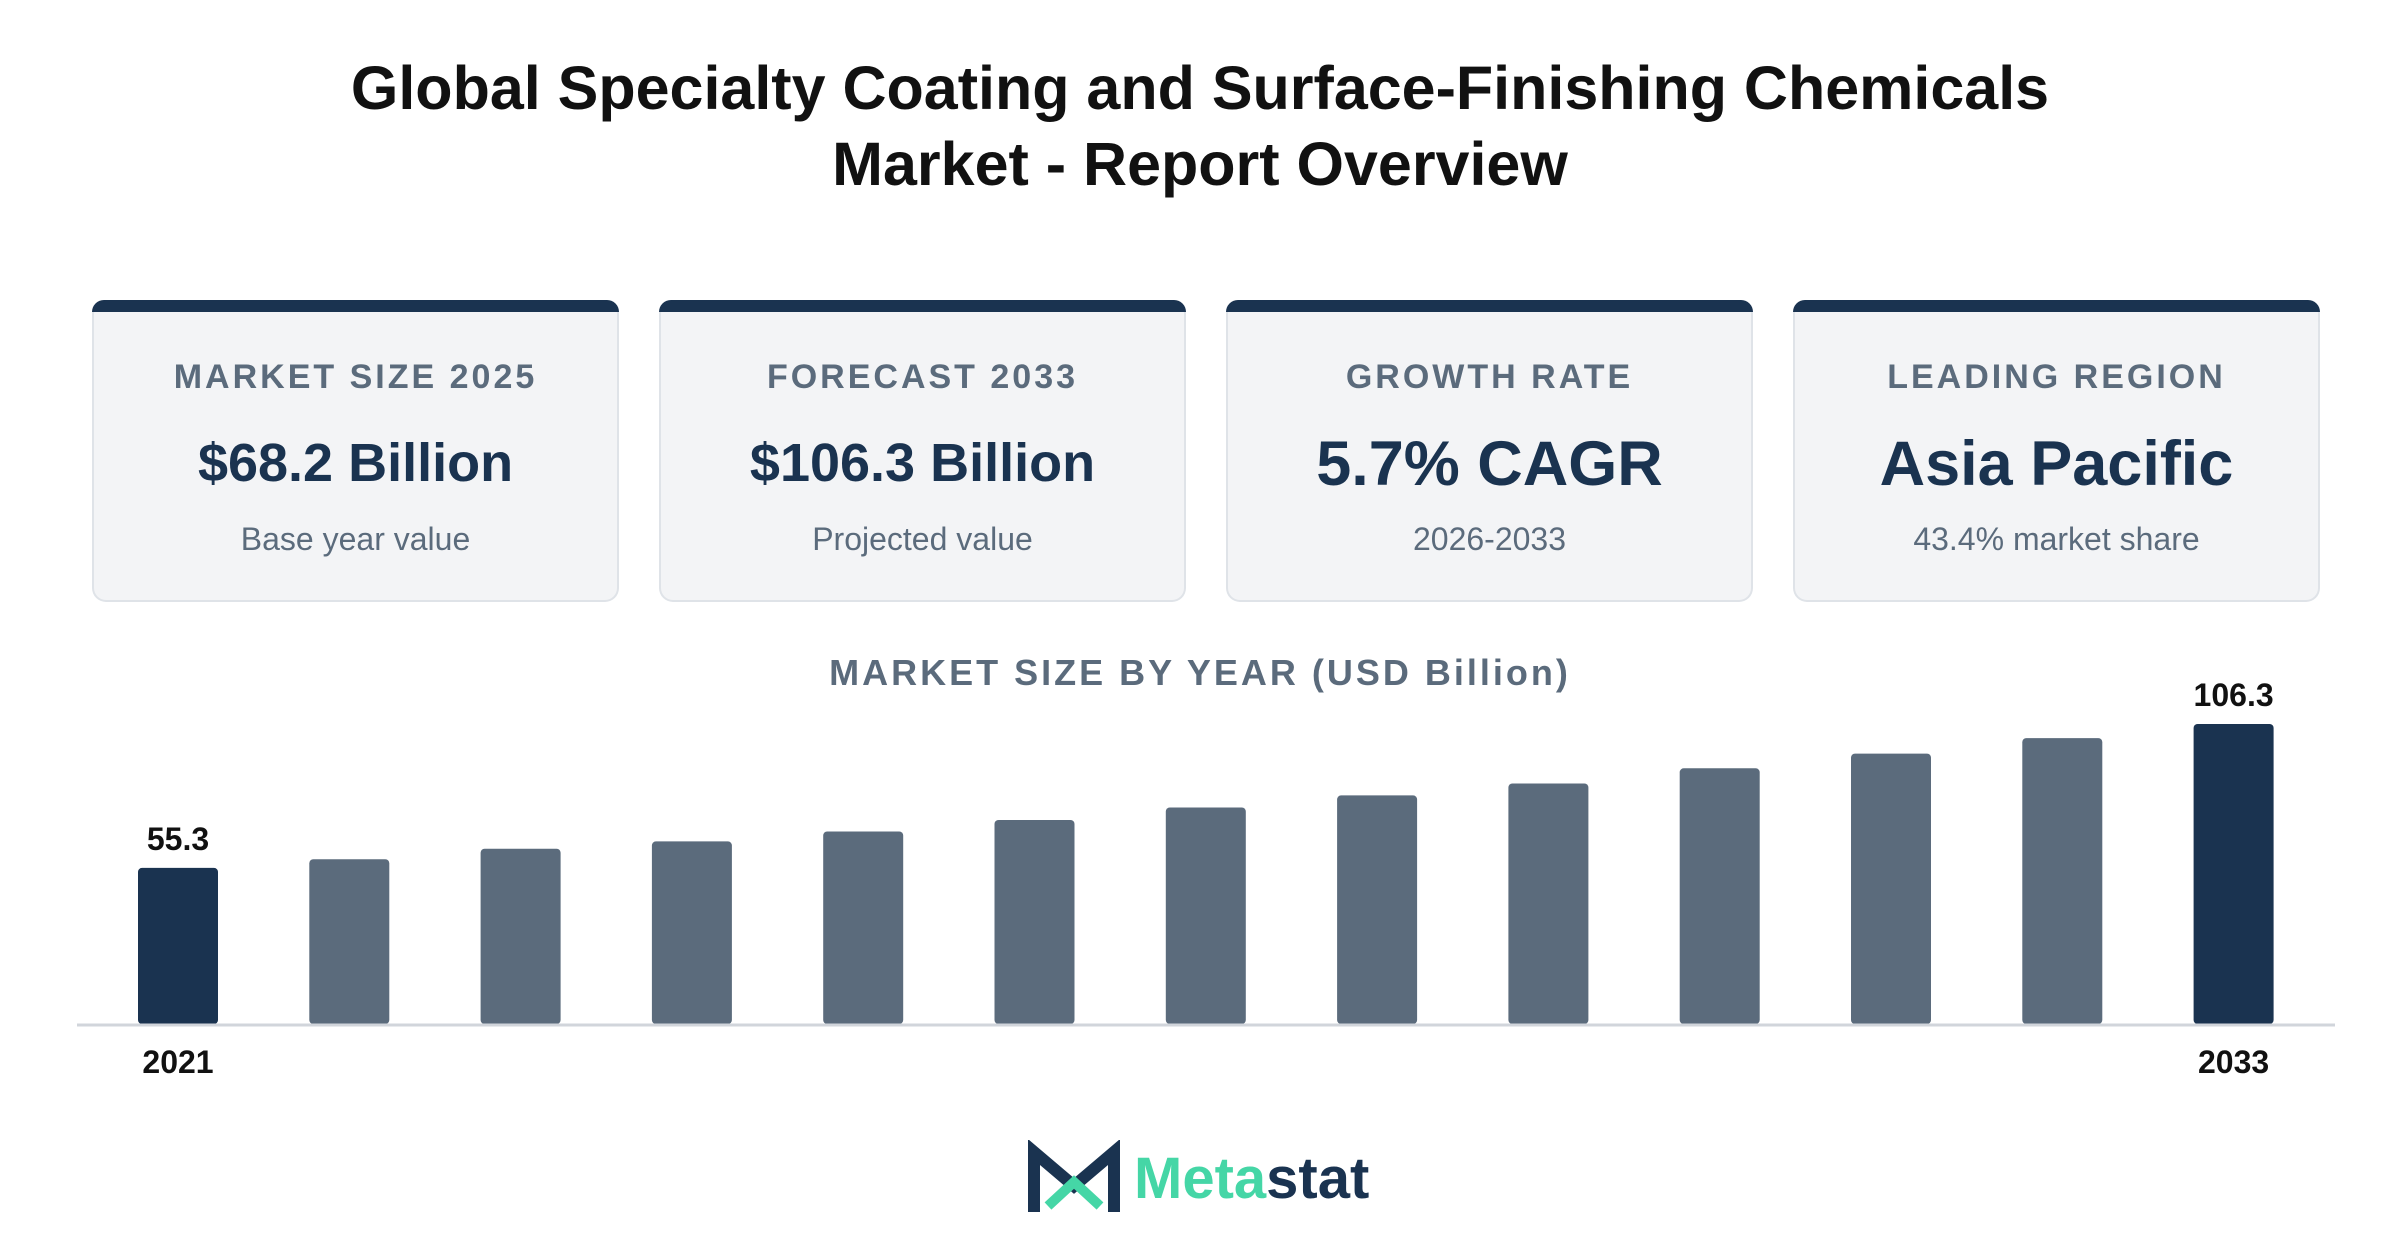  What do you see at coordinates (2233, 874) in the screenshot?
I see `bar-2033` at bounding box center [2233, 874].